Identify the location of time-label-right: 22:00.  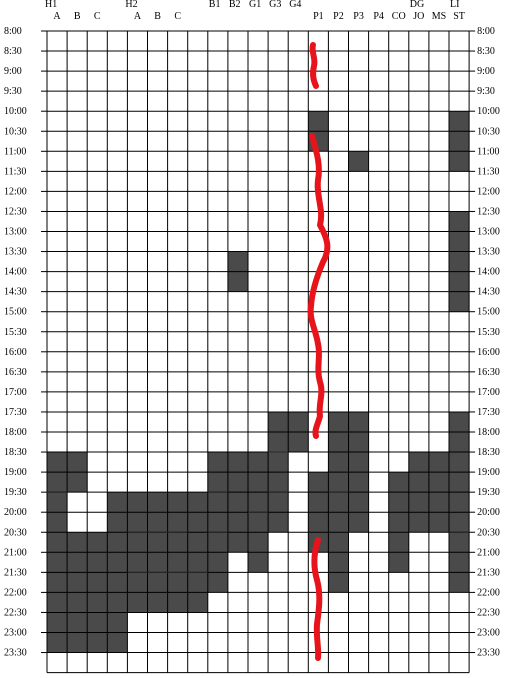
(488, 592).